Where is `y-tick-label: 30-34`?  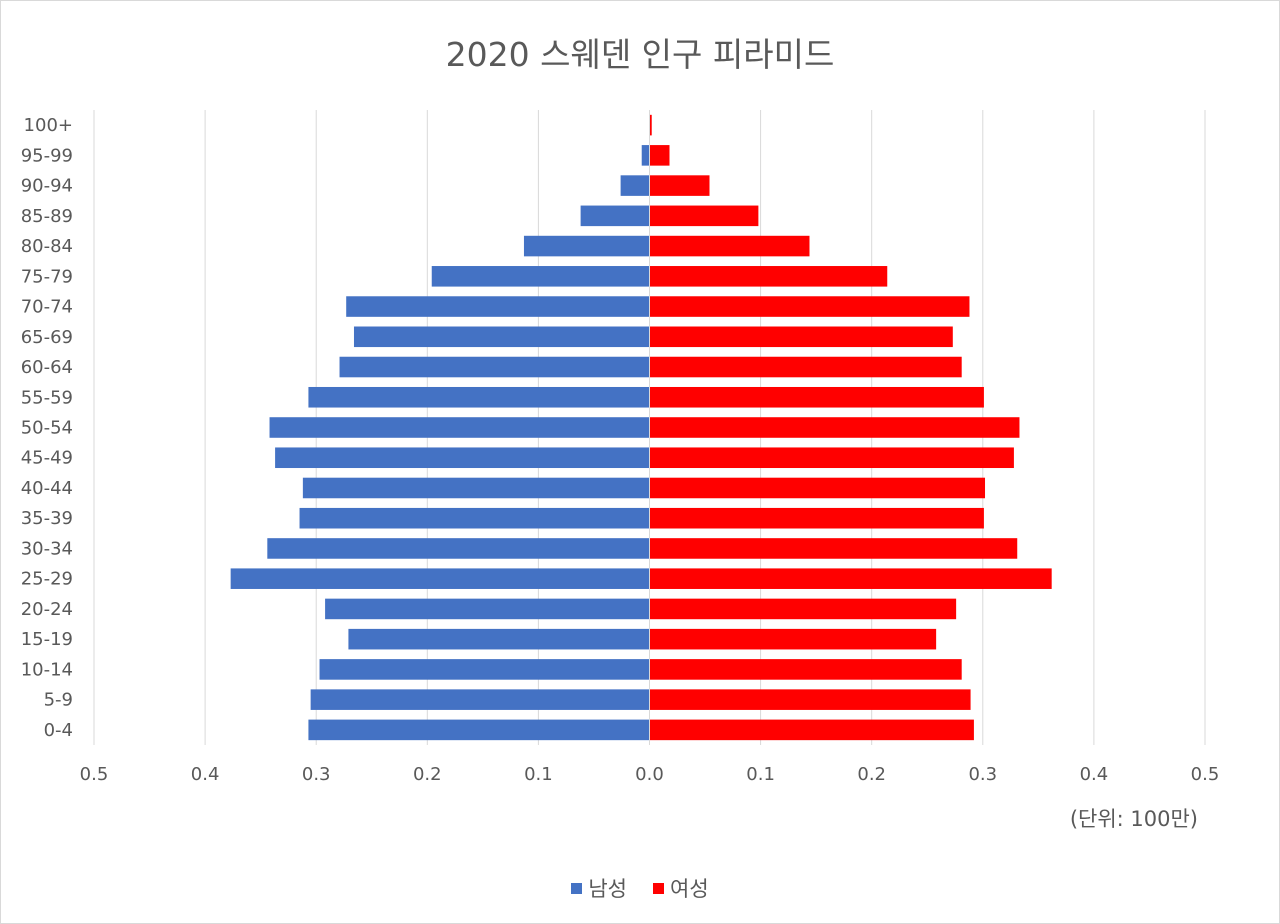
y-tick-label: 30-34 is located at coordinates (47, 548).